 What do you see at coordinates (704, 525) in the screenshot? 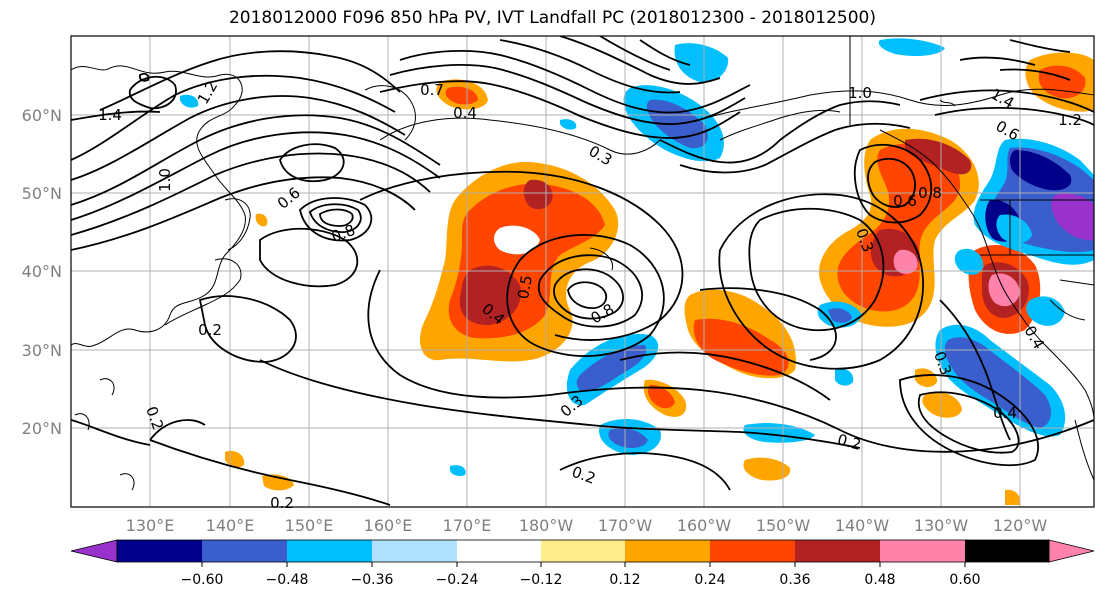
I see `lon-label: 160°W` at bounding box center [704, 525].